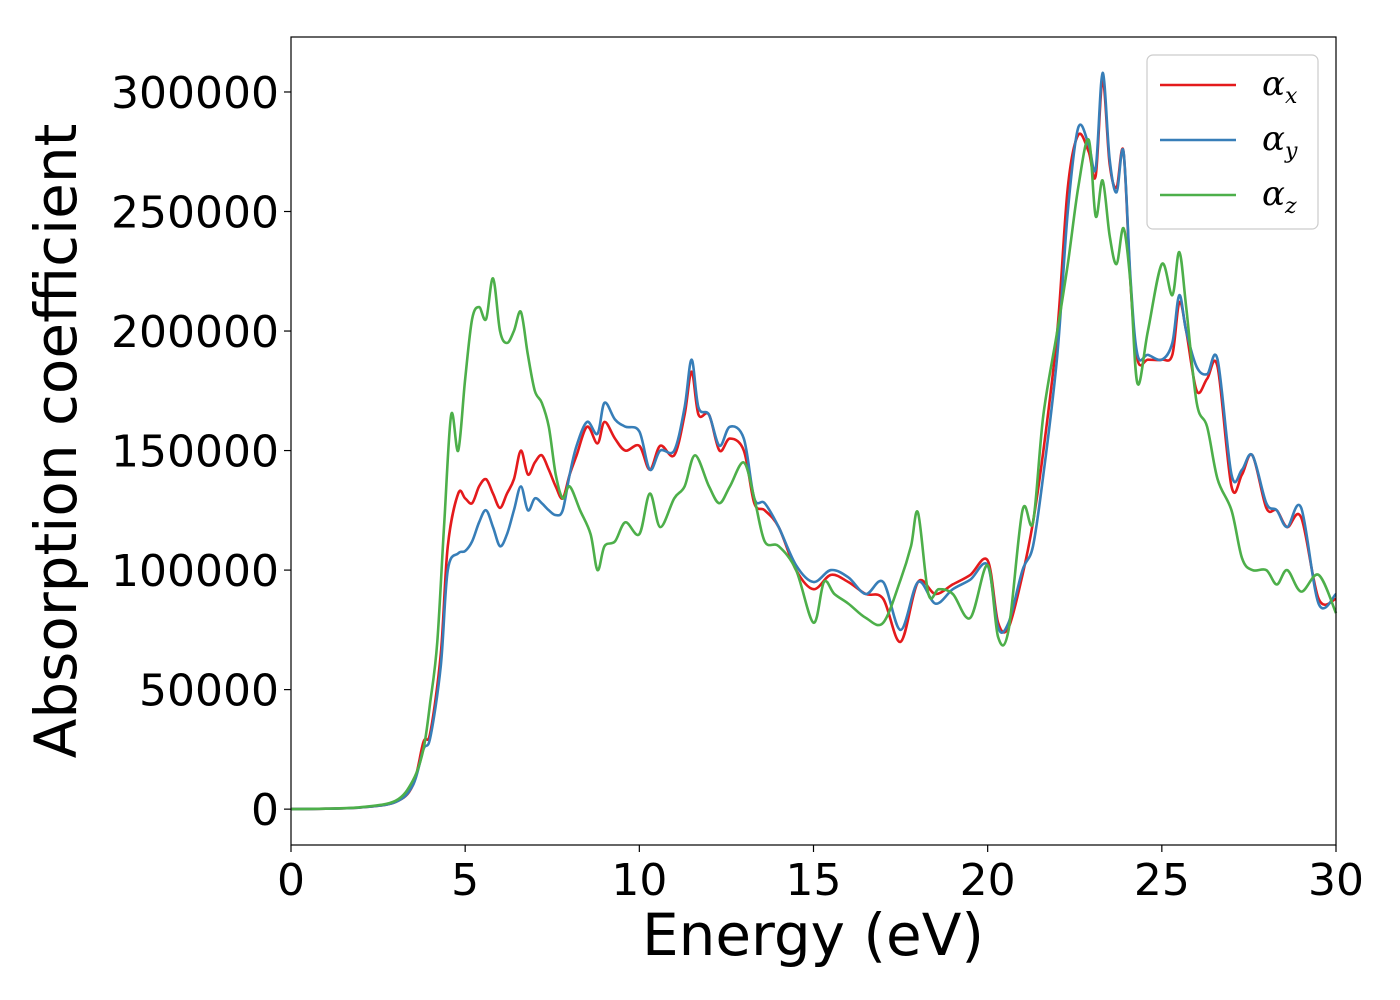  Describe the element at coordinates (1336, 880) in the screenshot. I see `x-tick-label: 30` at that location.